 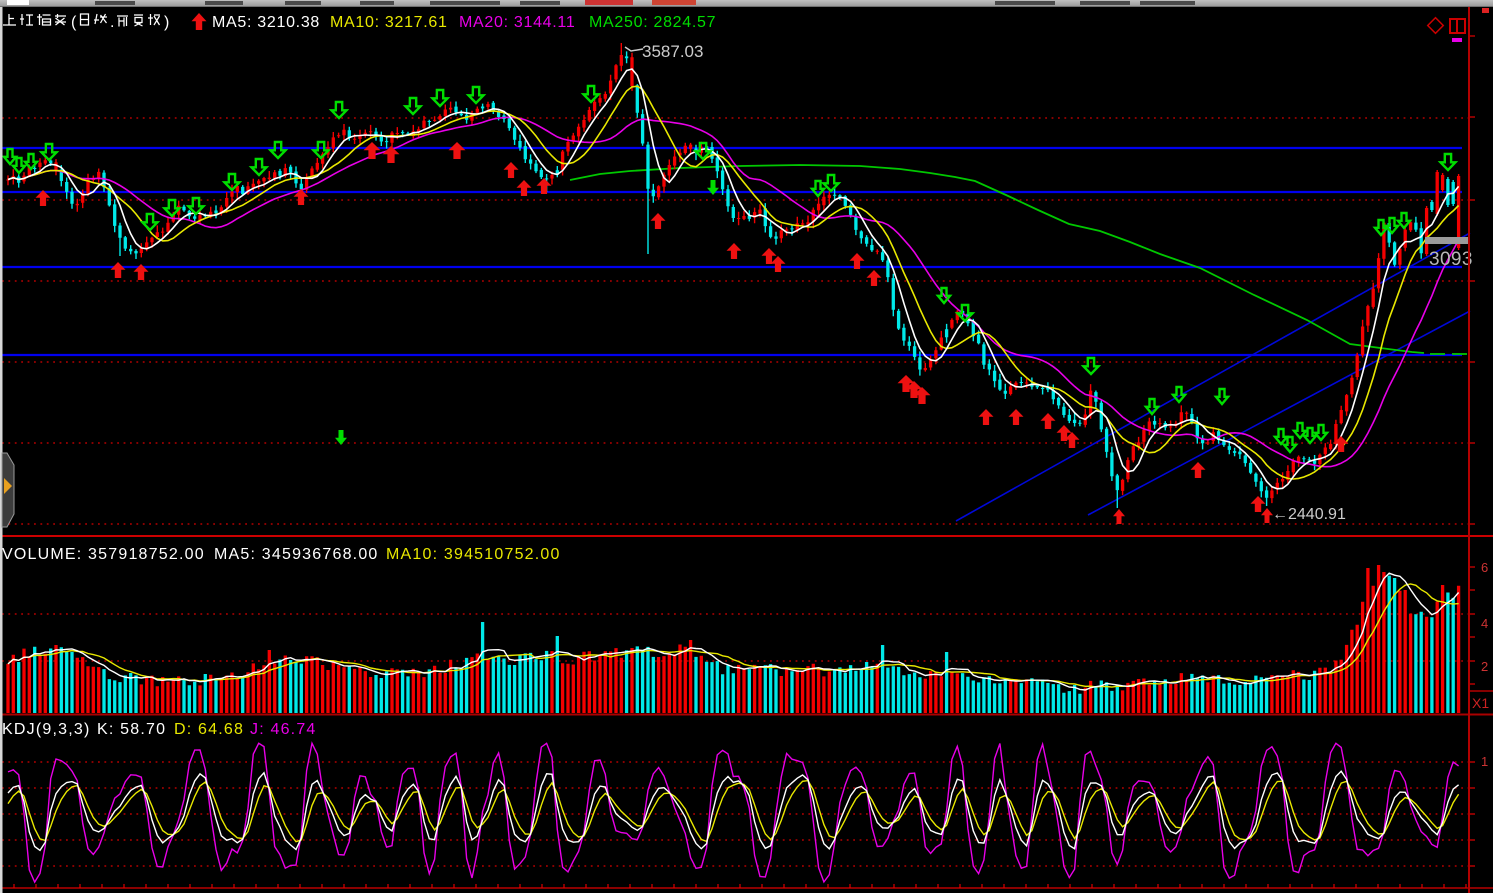 What do you see at coordinates (473, 554) in the screenshot?
I see `svg-text: MA10: 394510752.00` at bounding box center [473, 554].